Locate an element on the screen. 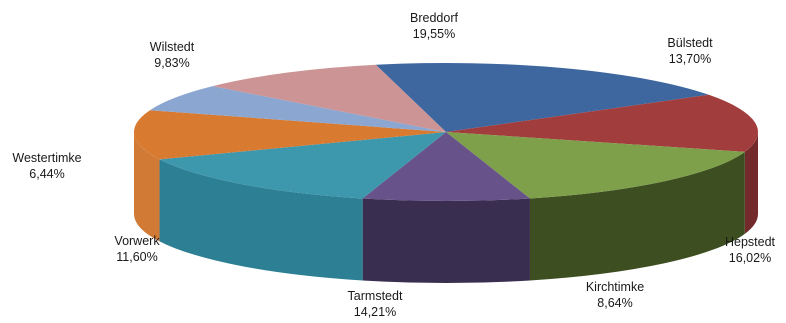  pie-slice-hepstedt is located at coordinates (595, 165).